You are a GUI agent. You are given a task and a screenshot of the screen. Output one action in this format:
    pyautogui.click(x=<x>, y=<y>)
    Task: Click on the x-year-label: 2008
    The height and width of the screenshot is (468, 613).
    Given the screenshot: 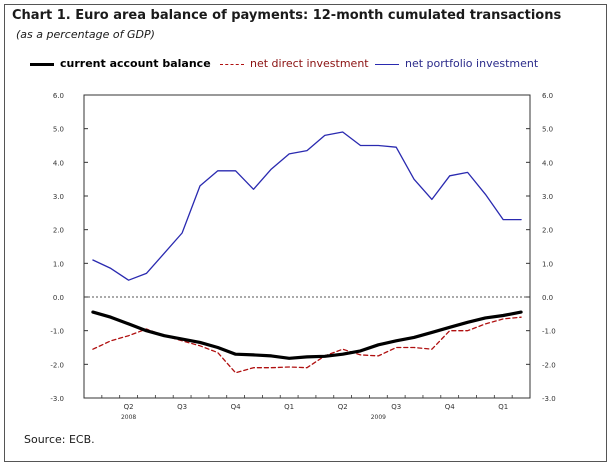 What is the action you would take?
    pyautogui.click(x=128, y=417)
    